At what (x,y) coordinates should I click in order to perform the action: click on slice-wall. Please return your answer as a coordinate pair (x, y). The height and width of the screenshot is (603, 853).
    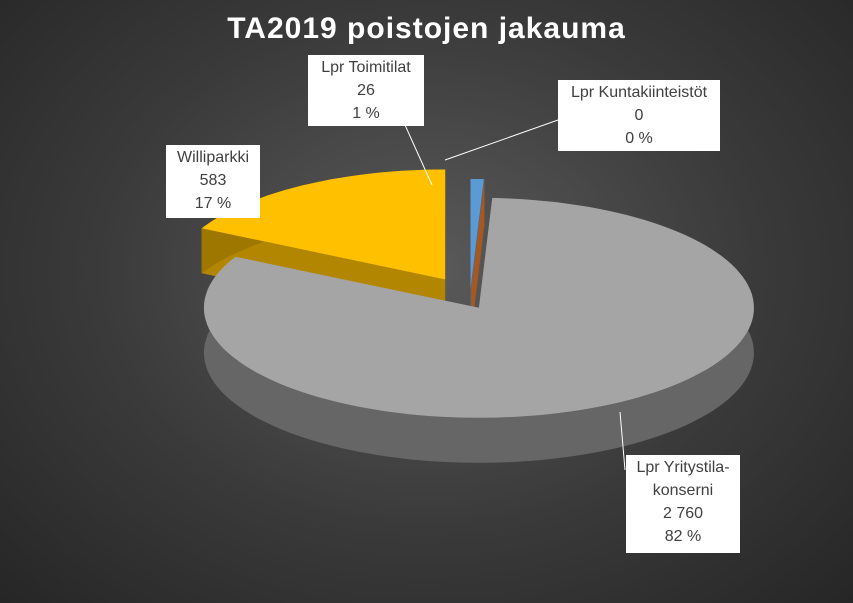
    Looking at the image, I should click on (478, 256).